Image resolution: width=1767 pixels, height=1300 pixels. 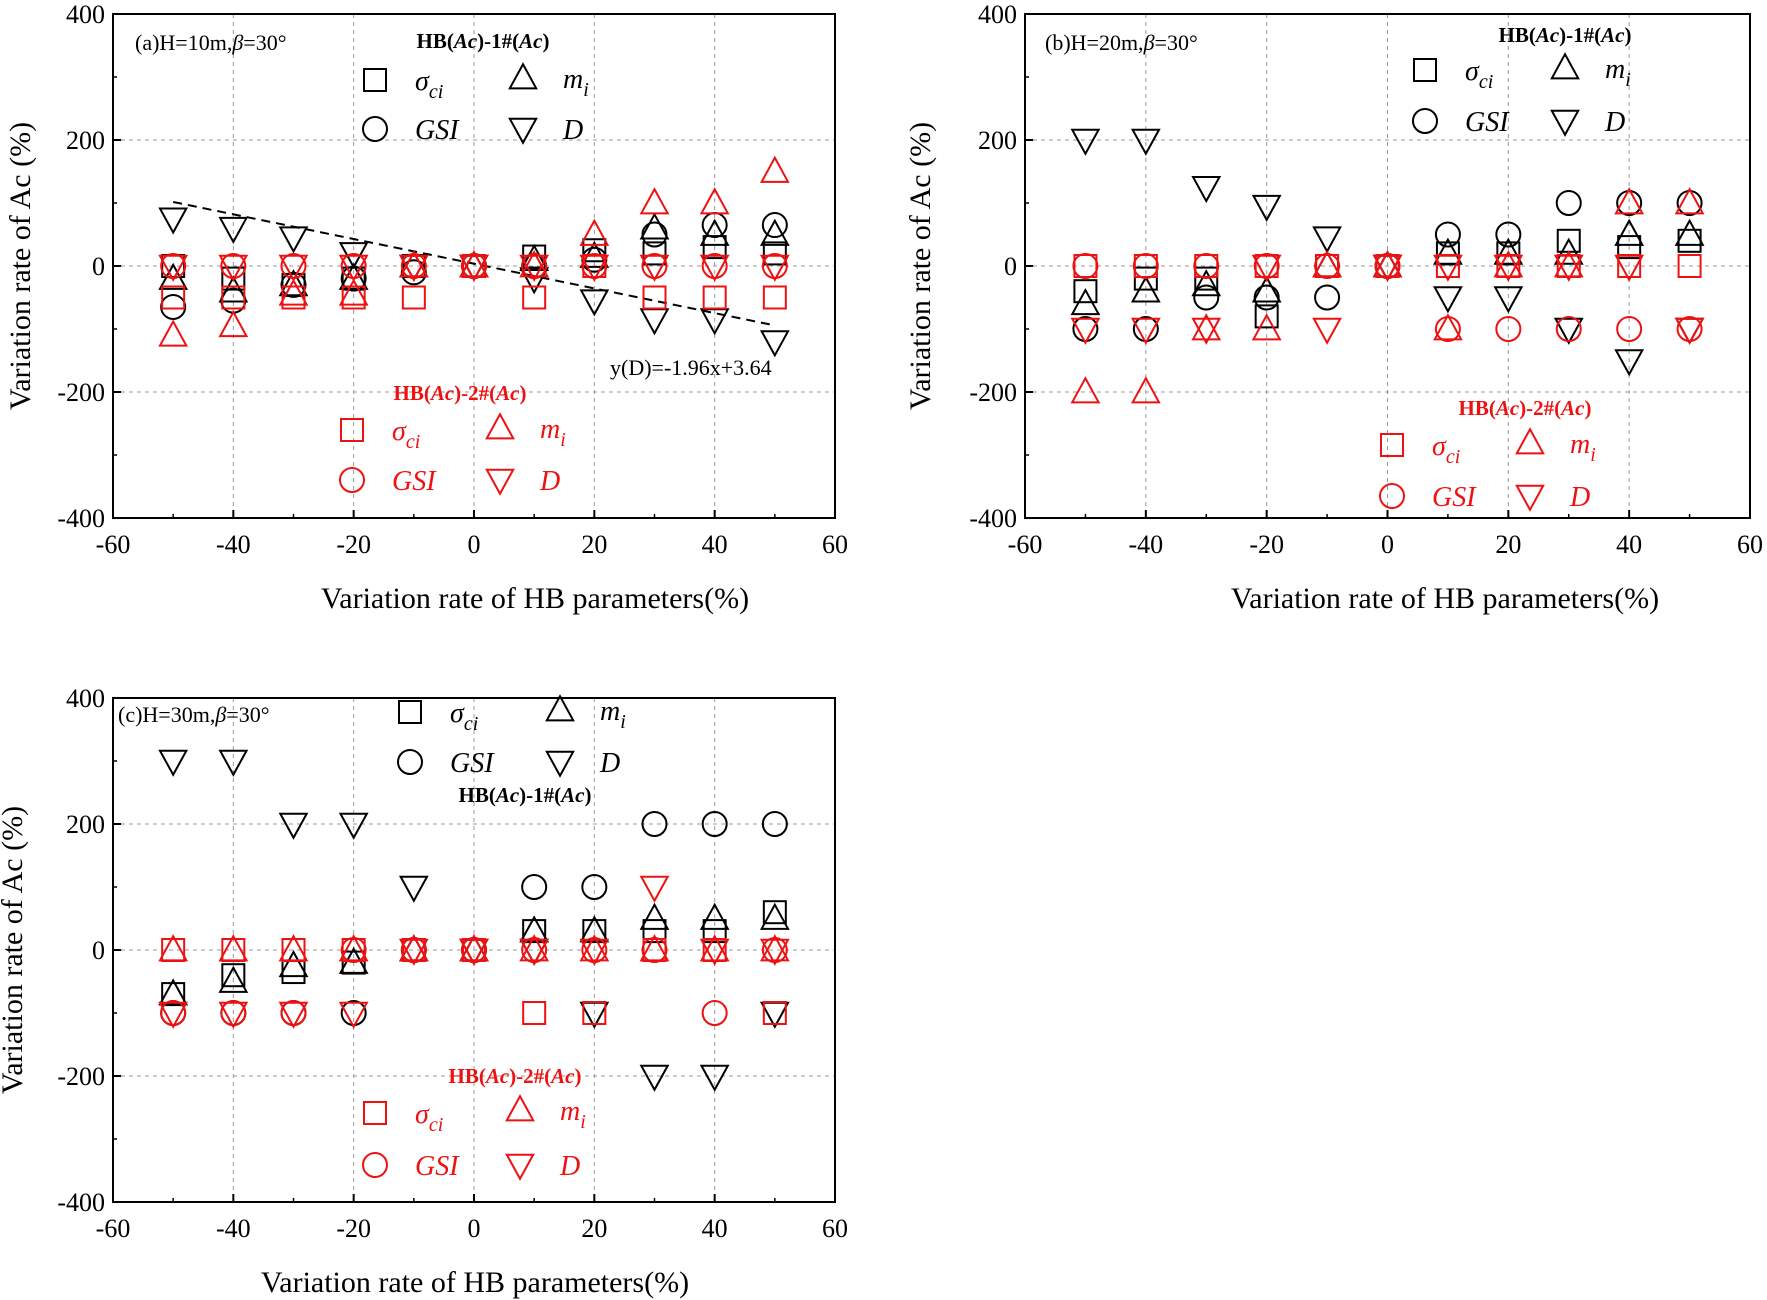 I want to click on trendline-D, so click(x=474, y=263).